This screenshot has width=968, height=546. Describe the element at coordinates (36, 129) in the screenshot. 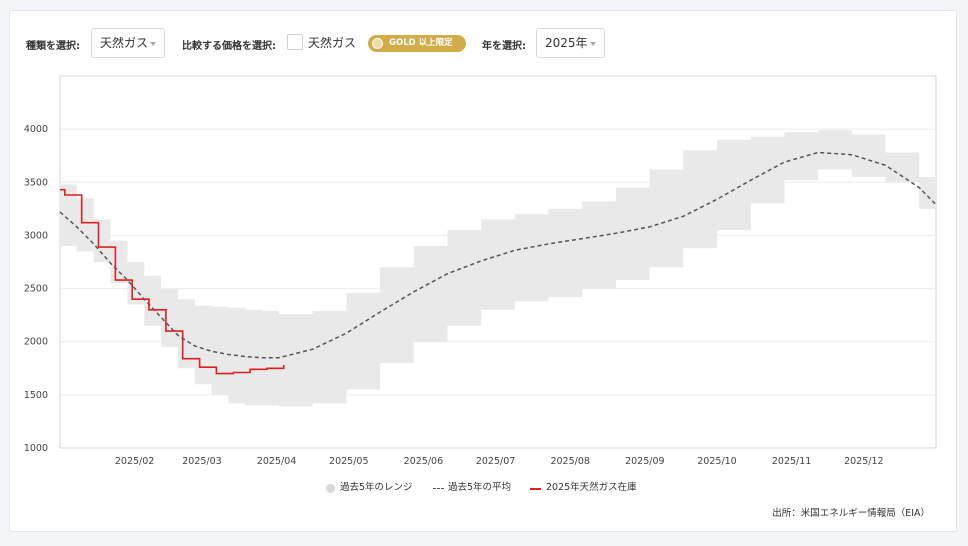

I see `y-tick-label: 4000` at that location.